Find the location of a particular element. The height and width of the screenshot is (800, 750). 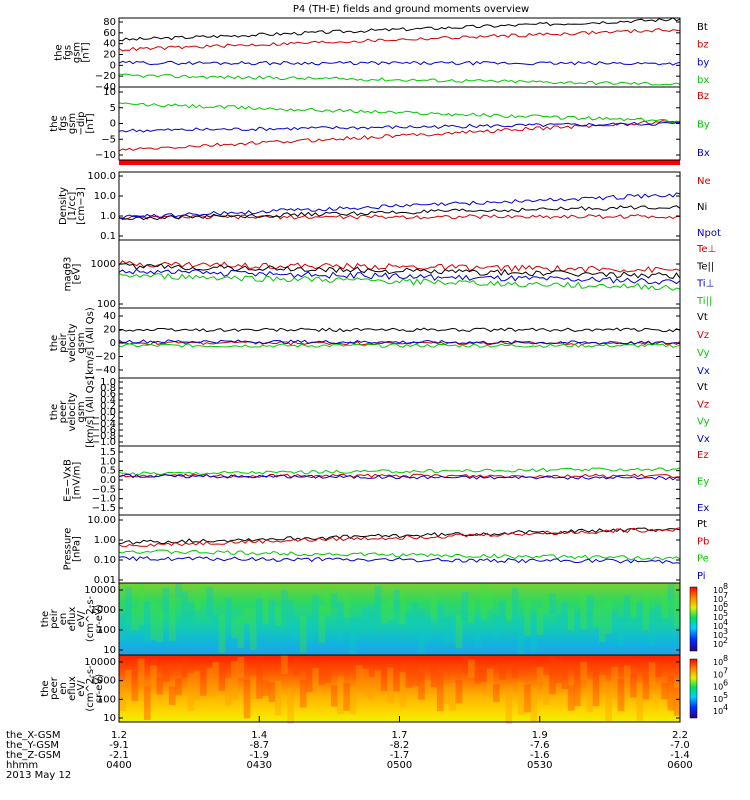

legend-Ti⊥: Ti⊥ is located at coordinates (705, 284).